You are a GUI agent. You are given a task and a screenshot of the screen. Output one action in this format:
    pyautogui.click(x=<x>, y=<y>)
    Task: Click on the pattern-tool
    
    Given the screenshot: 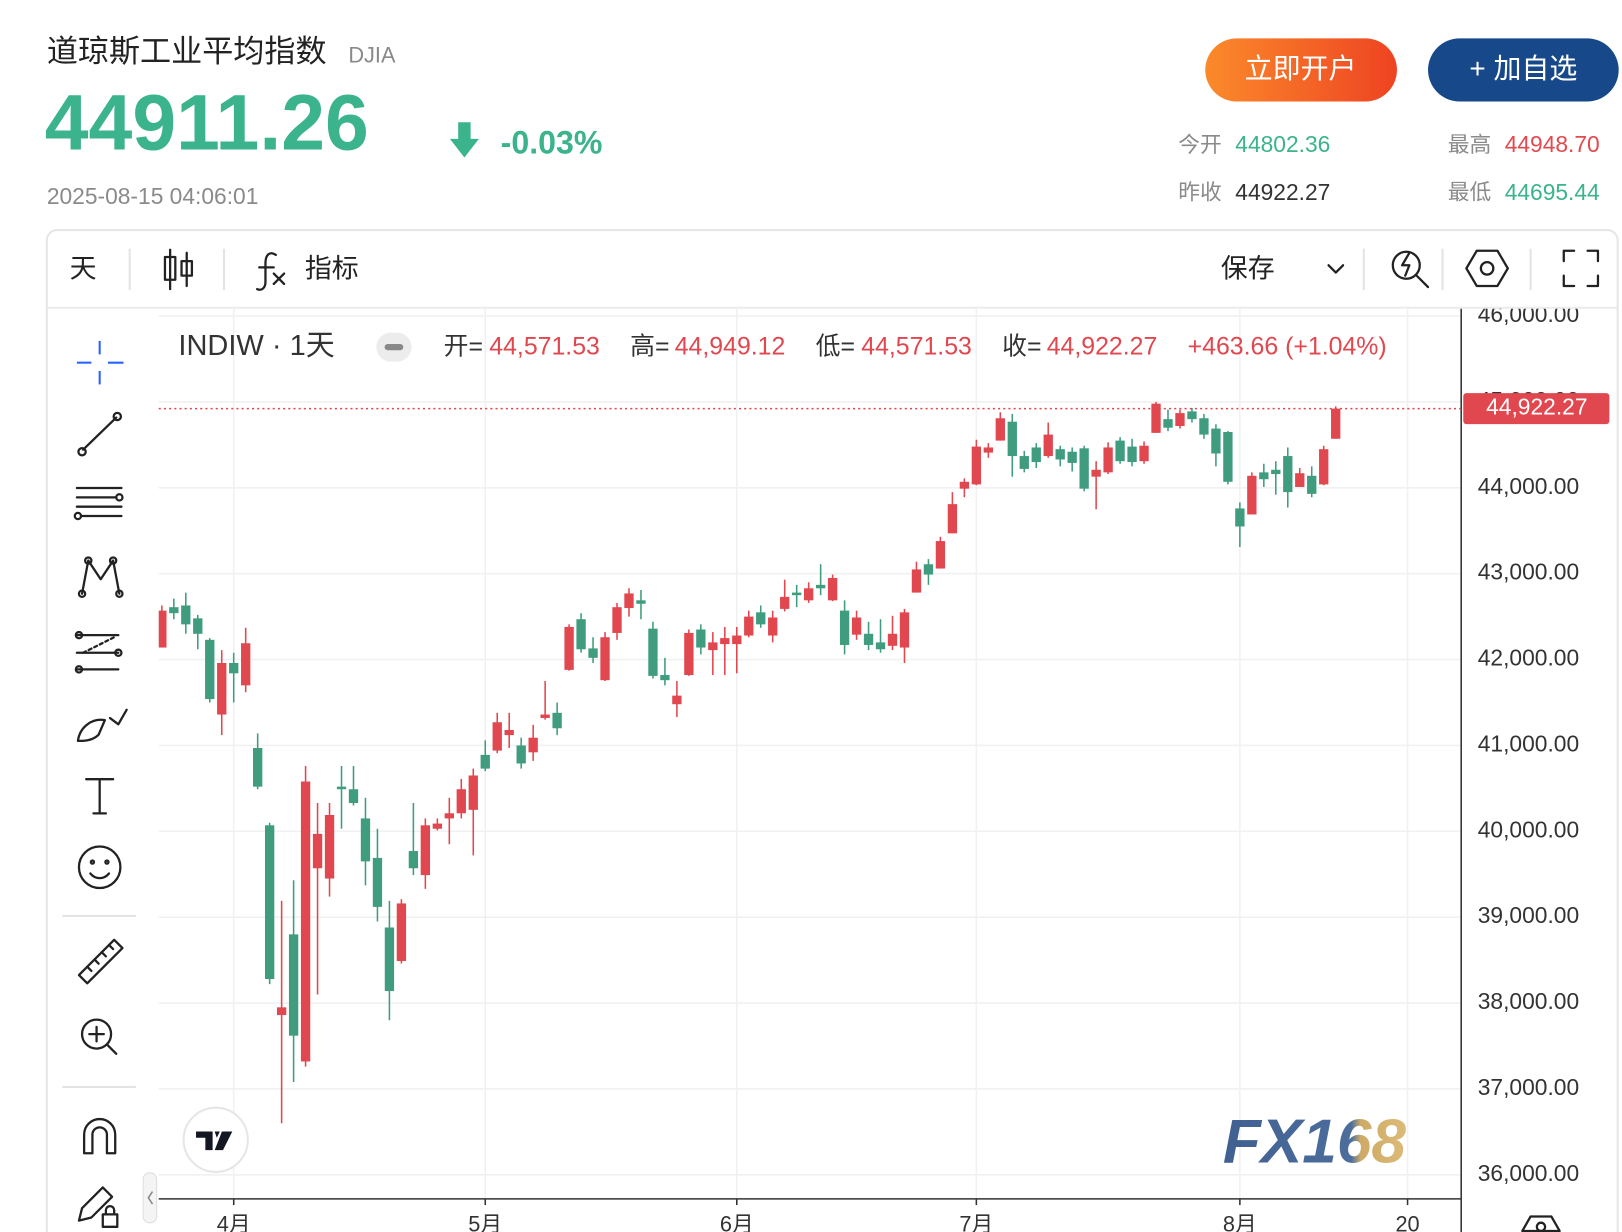 What is the action you would take?
    pyautogui.click(x=100, y=577)
    